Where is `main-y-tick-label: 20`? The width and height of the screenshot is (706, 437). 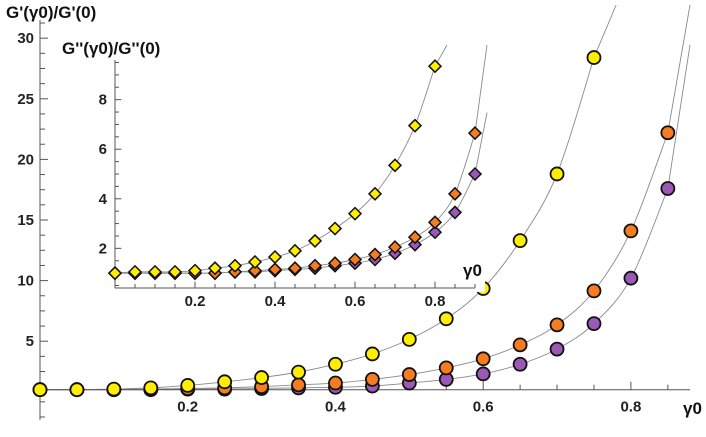
main-y-tick-label: 20 is located at coordinates (25, 159).